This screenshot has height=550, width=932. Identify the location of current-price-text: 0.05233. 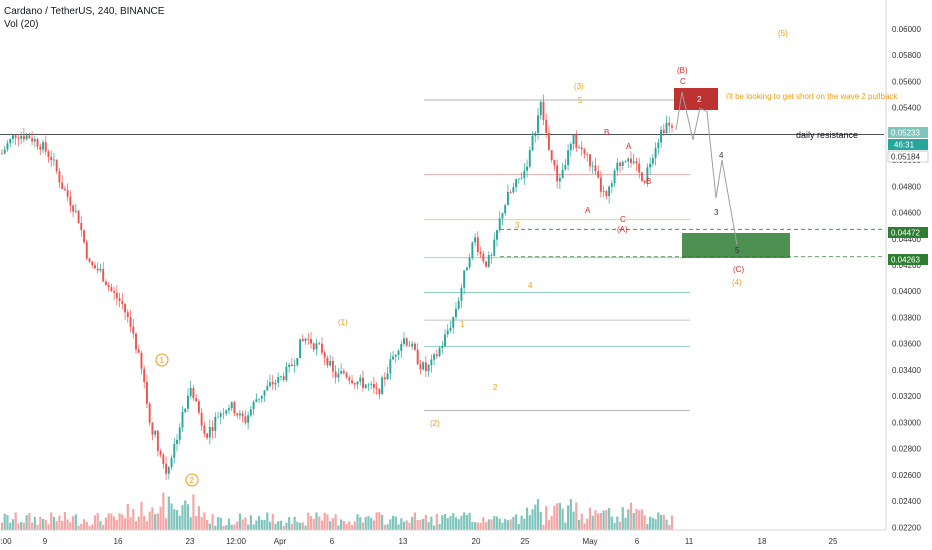
(905, 133).